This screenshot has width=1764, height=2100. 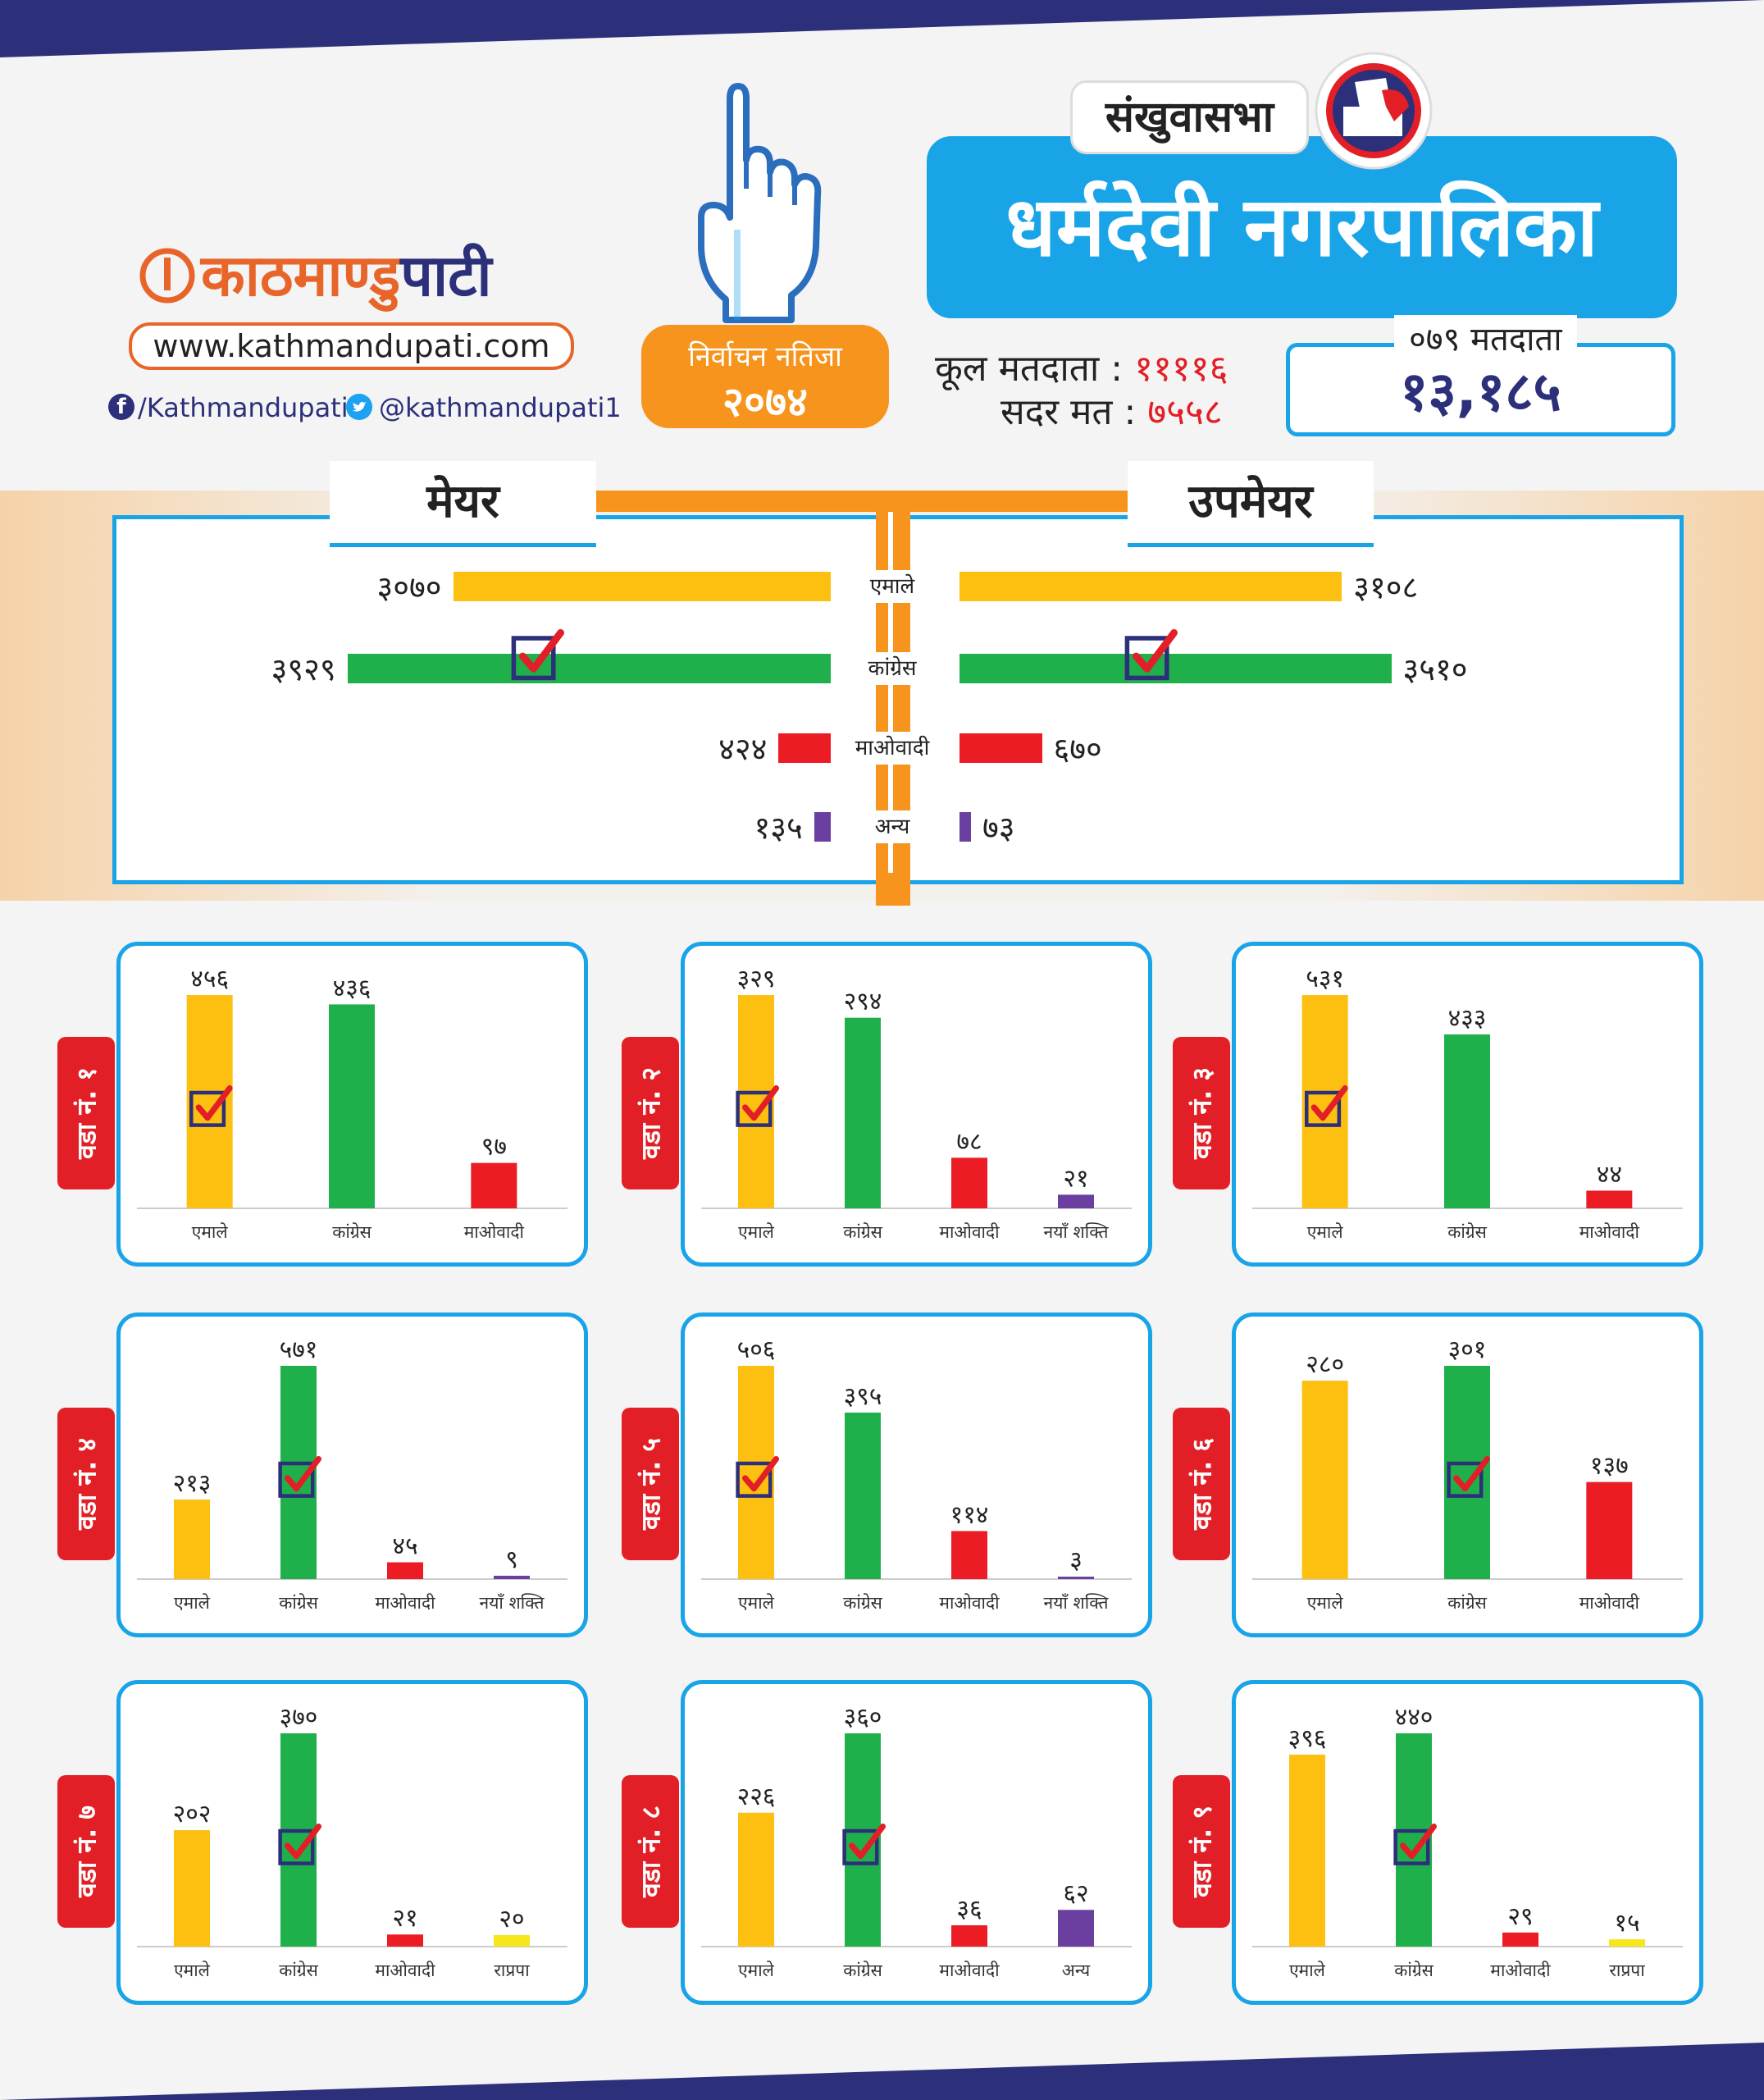 What do you see at coordinates (1468, 1841) in the screenshot?
I see `ward-bar-chart: ३९६ एमाले ४४० कांग्रेस २९ माओवादी १५ राप्रपा` at bounding box center [1468, 1841].